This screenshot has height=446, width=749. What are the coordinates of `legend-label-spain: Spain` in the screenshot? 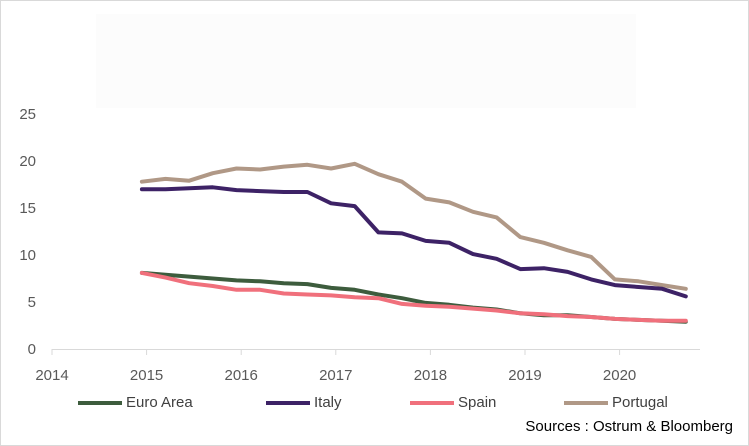 It's located at (477, 402).